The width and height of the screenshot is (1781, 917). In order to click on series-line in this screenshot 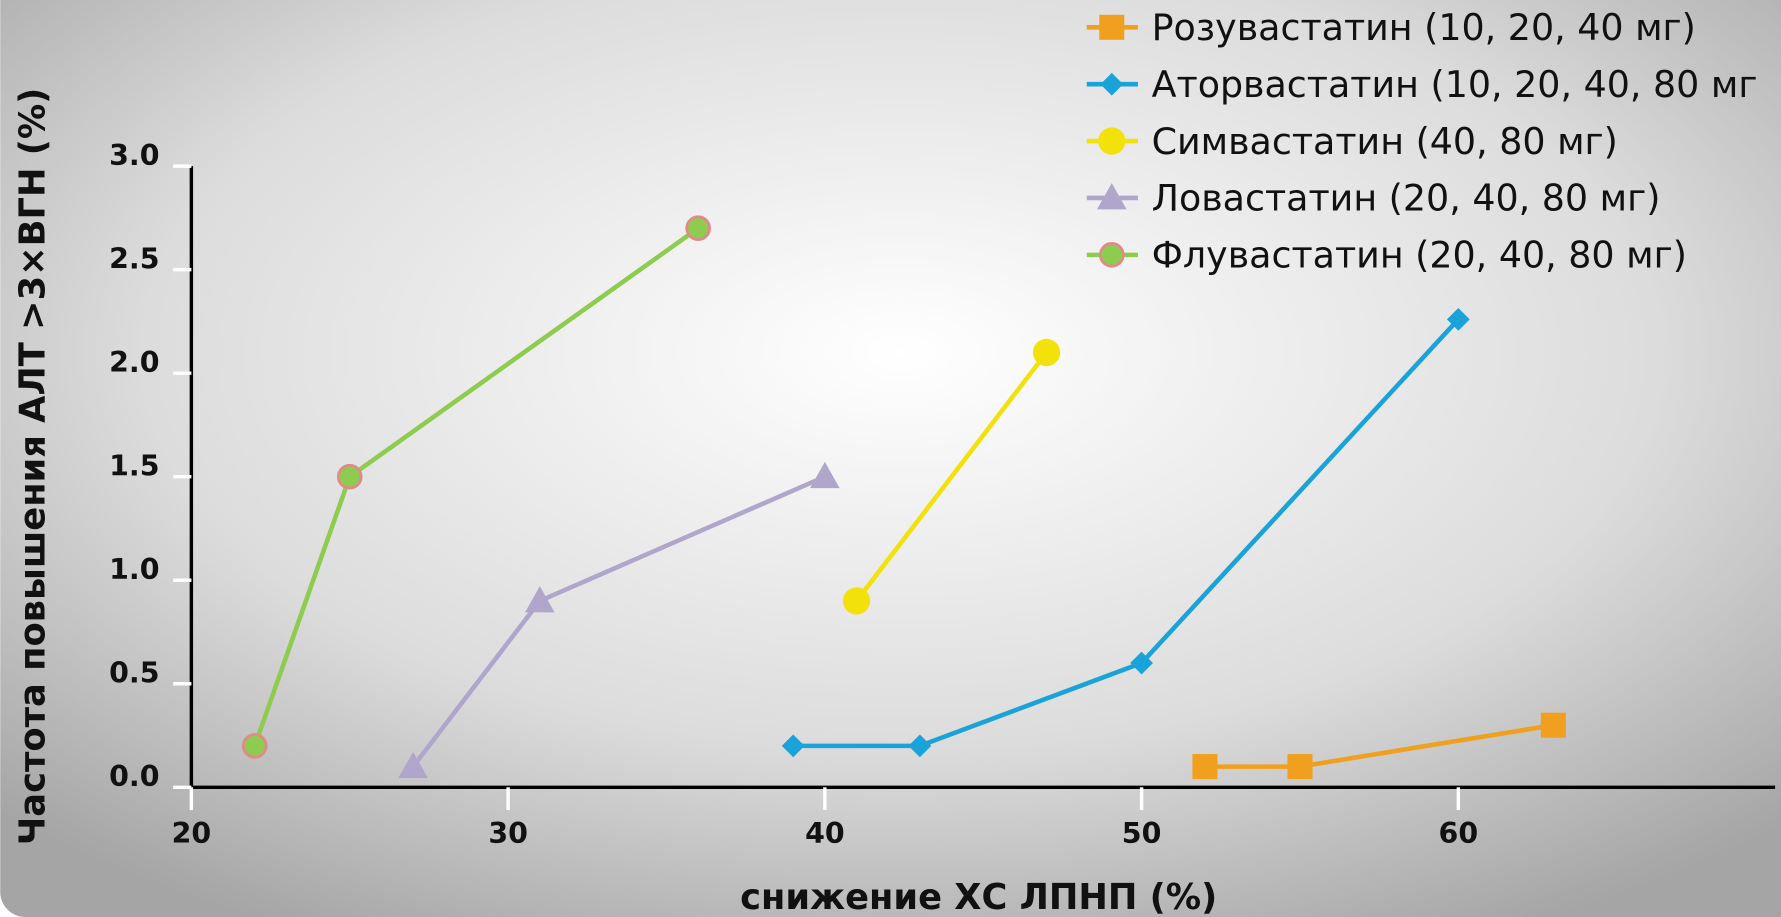, I will do `click(951, 477)`.